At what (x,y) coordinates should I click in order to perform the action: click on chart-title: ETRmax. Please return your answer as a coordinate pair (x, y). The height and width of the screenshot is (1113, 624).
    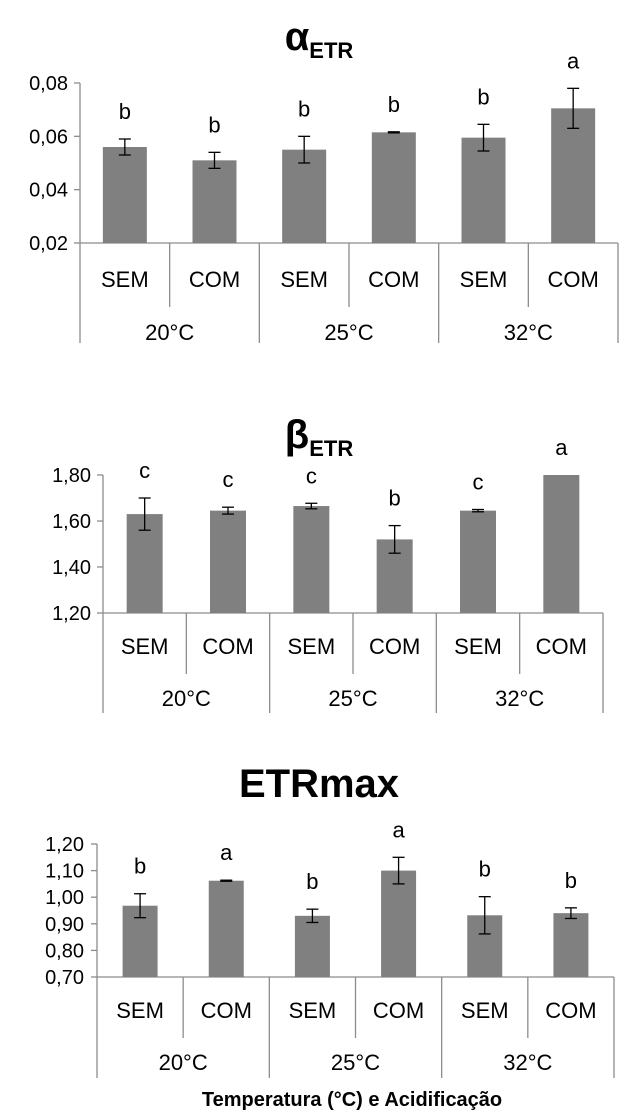
    Looking at the image, I should click on (319, 784).